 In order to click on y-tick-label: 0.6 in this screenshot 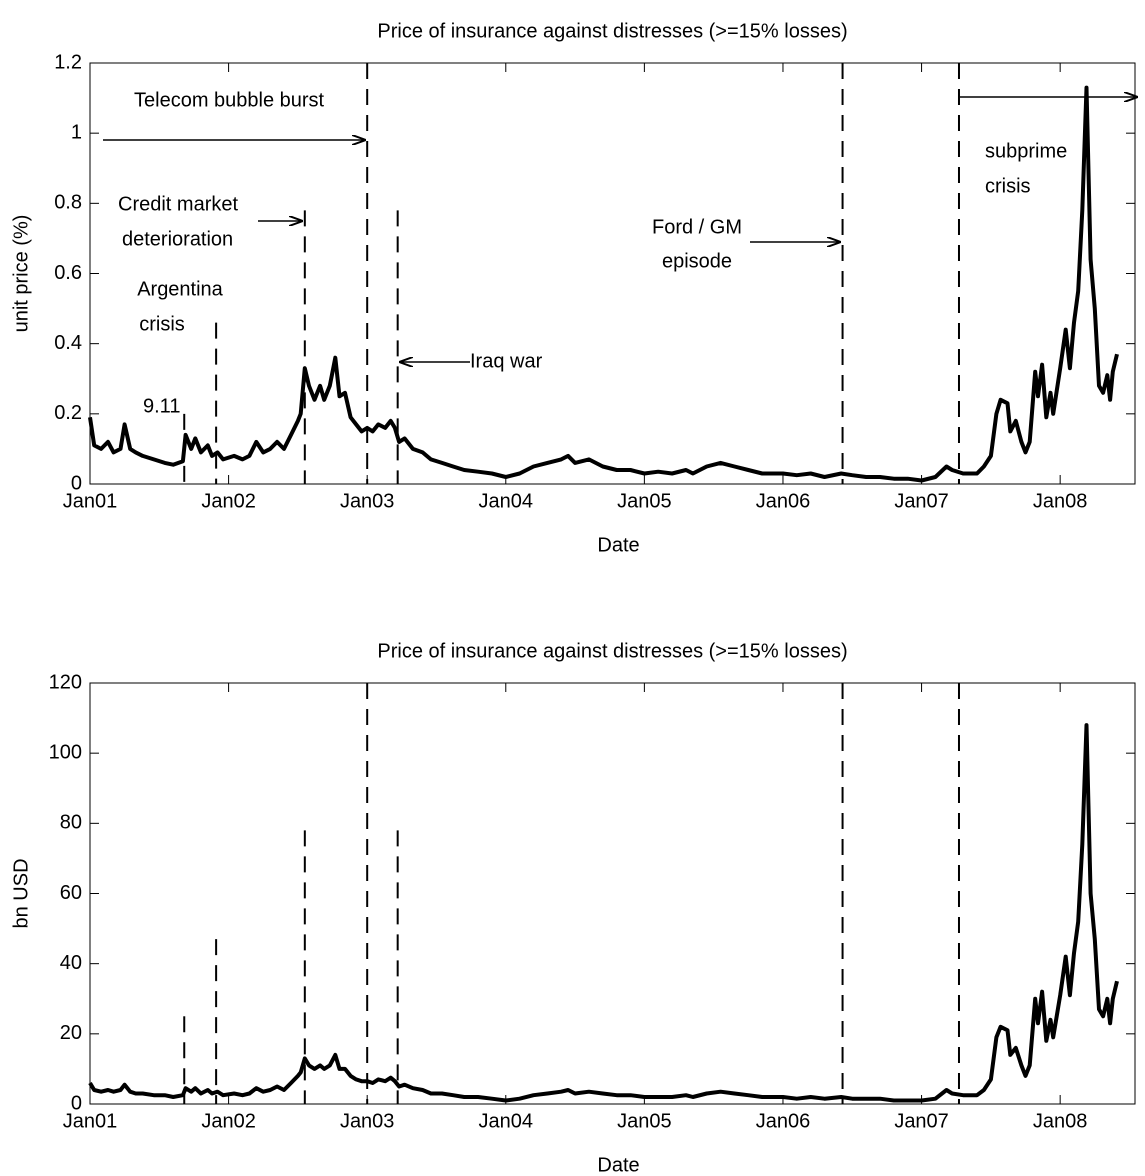, I will do `click(68, 273)`.